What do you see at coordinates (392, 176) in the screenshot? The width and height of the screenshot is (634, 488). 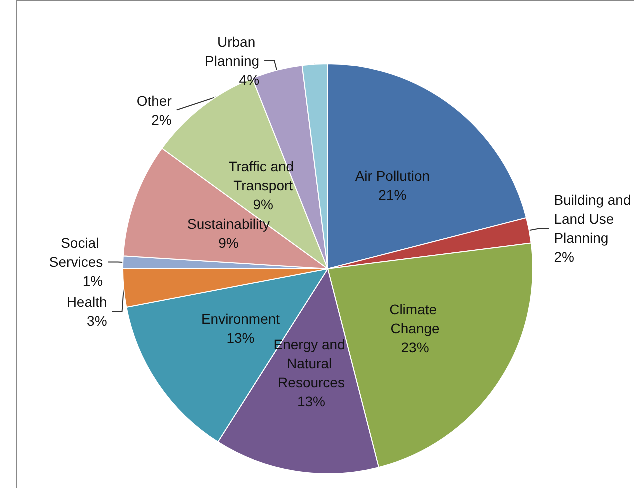 I see `slice-label: Air Pollution` at bounding box center [392, 176].